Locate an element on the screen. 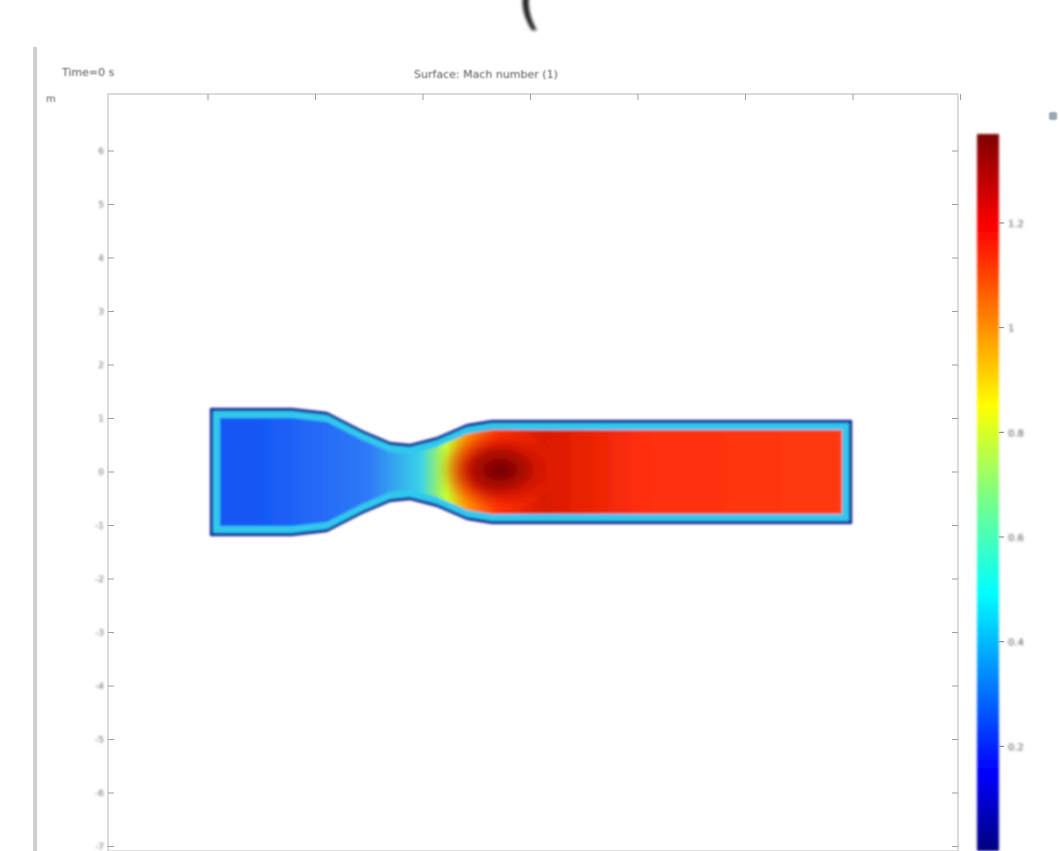  colorbar-ticks: 0.2 0.4 0.6 0.8 1 1.2 is located at coordinates (1011, 486).